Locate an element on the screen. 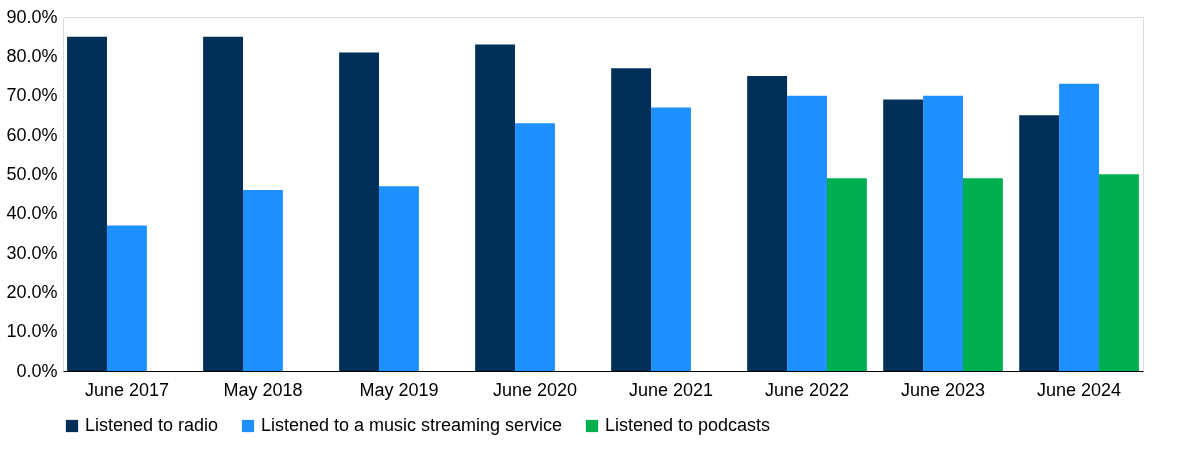 The image size is (1179, 460). x-tick-label: June 2017 is located at coordinates (126, 389).